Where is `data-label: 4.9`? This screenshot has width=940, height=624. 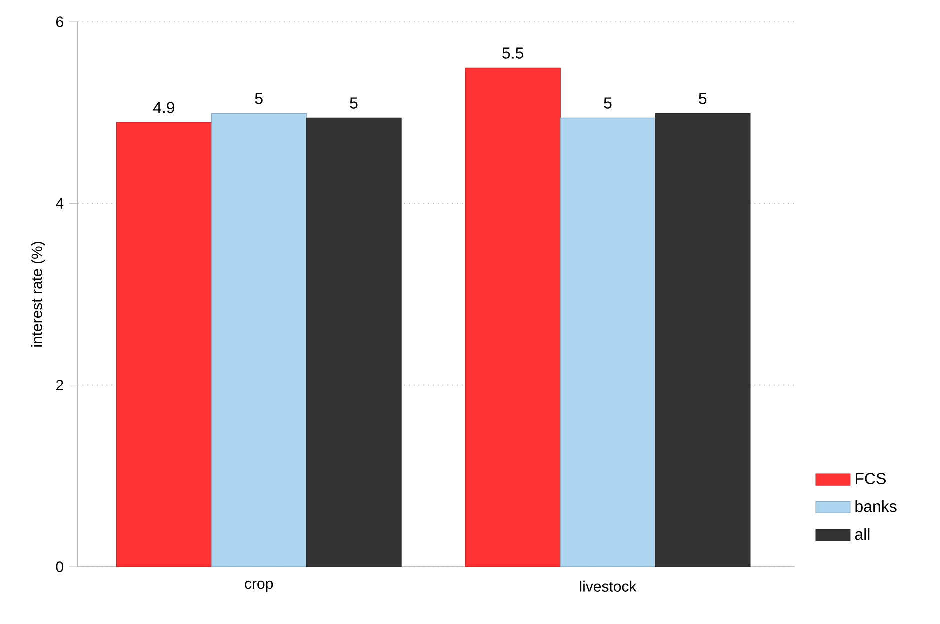 data-label: 4.9 is located at coordinates (164, 108).